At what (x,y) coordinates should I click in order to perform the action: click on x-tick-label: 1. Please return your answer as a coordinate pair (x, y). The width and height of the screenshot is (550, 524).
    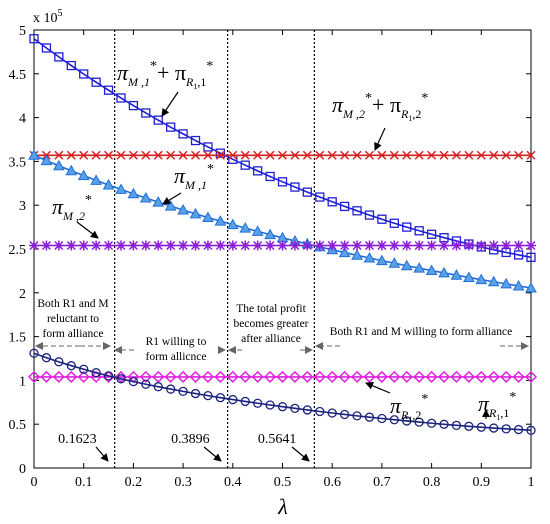
    Looking at the image, I should click on (531, 482).